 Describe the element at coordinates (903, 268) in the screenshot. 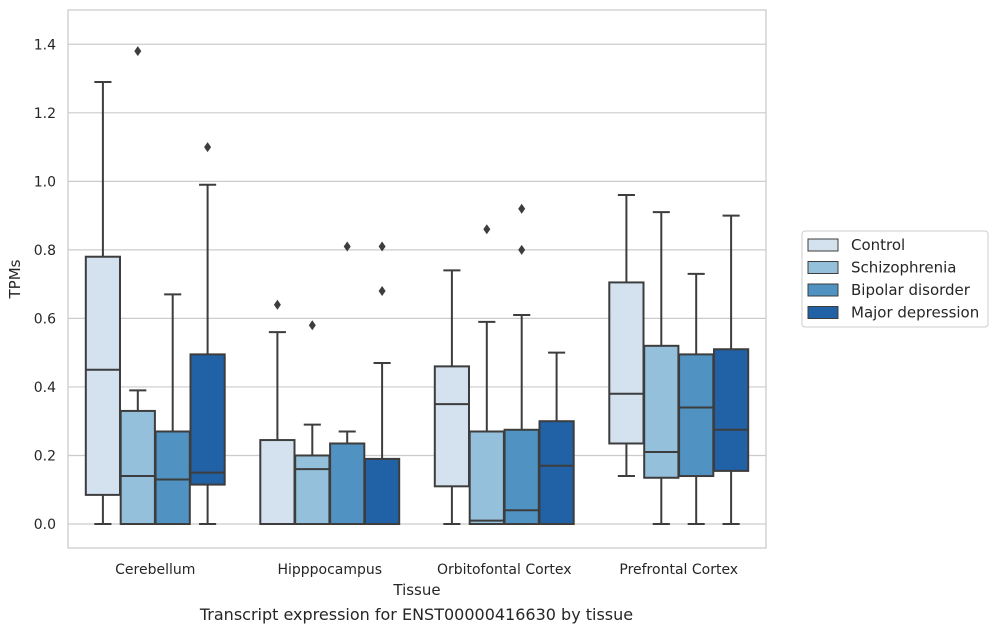

I see `legend-label: Schizophrenia` at that location.